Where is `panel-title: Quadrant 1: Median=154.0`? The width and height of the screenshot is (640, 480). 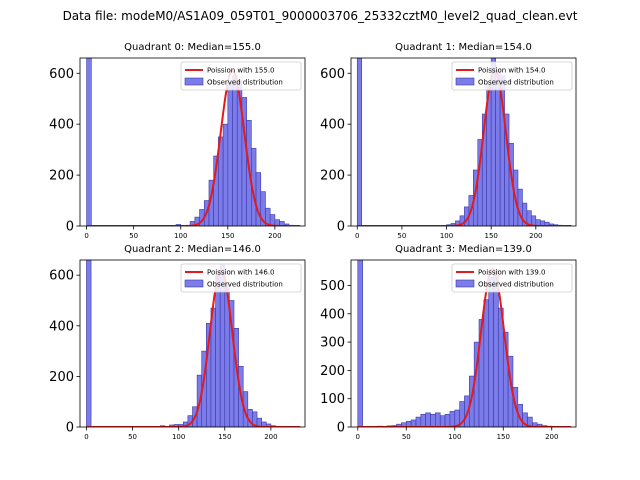 panel-title: Quadrant 1: Median=154.0 is located at coordinates (463, 47).